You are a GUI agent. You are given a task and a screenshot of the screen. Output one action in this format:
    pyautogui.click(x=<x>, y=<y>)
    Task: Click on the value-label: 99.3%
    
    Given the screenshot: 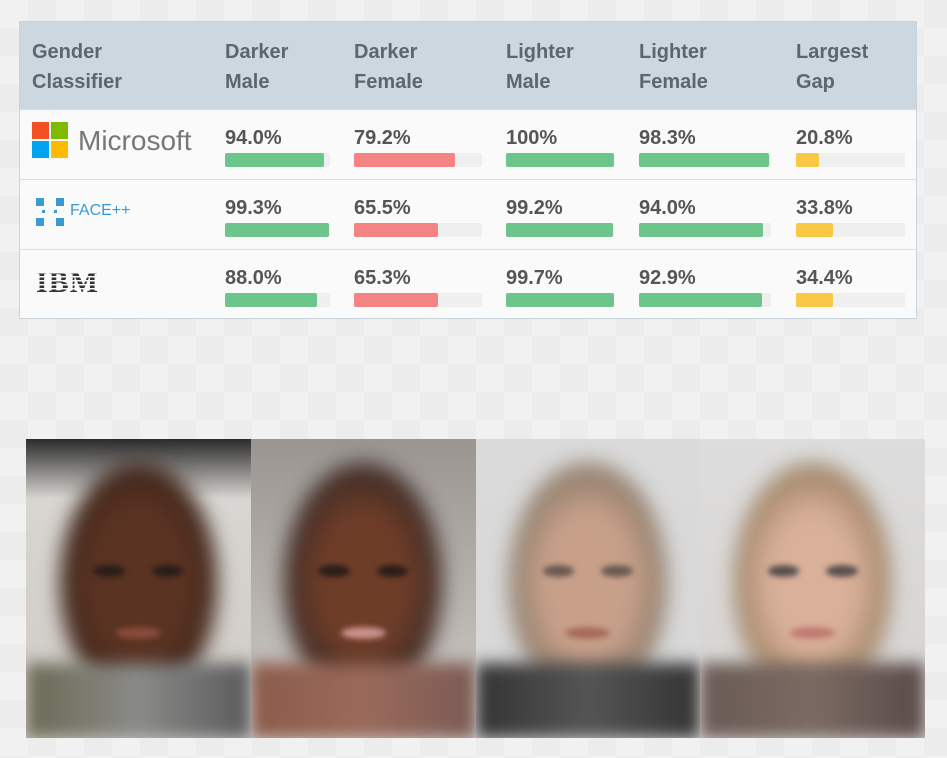 What is the action you would take?
    pyautogui.click(x=253, y=208)
    